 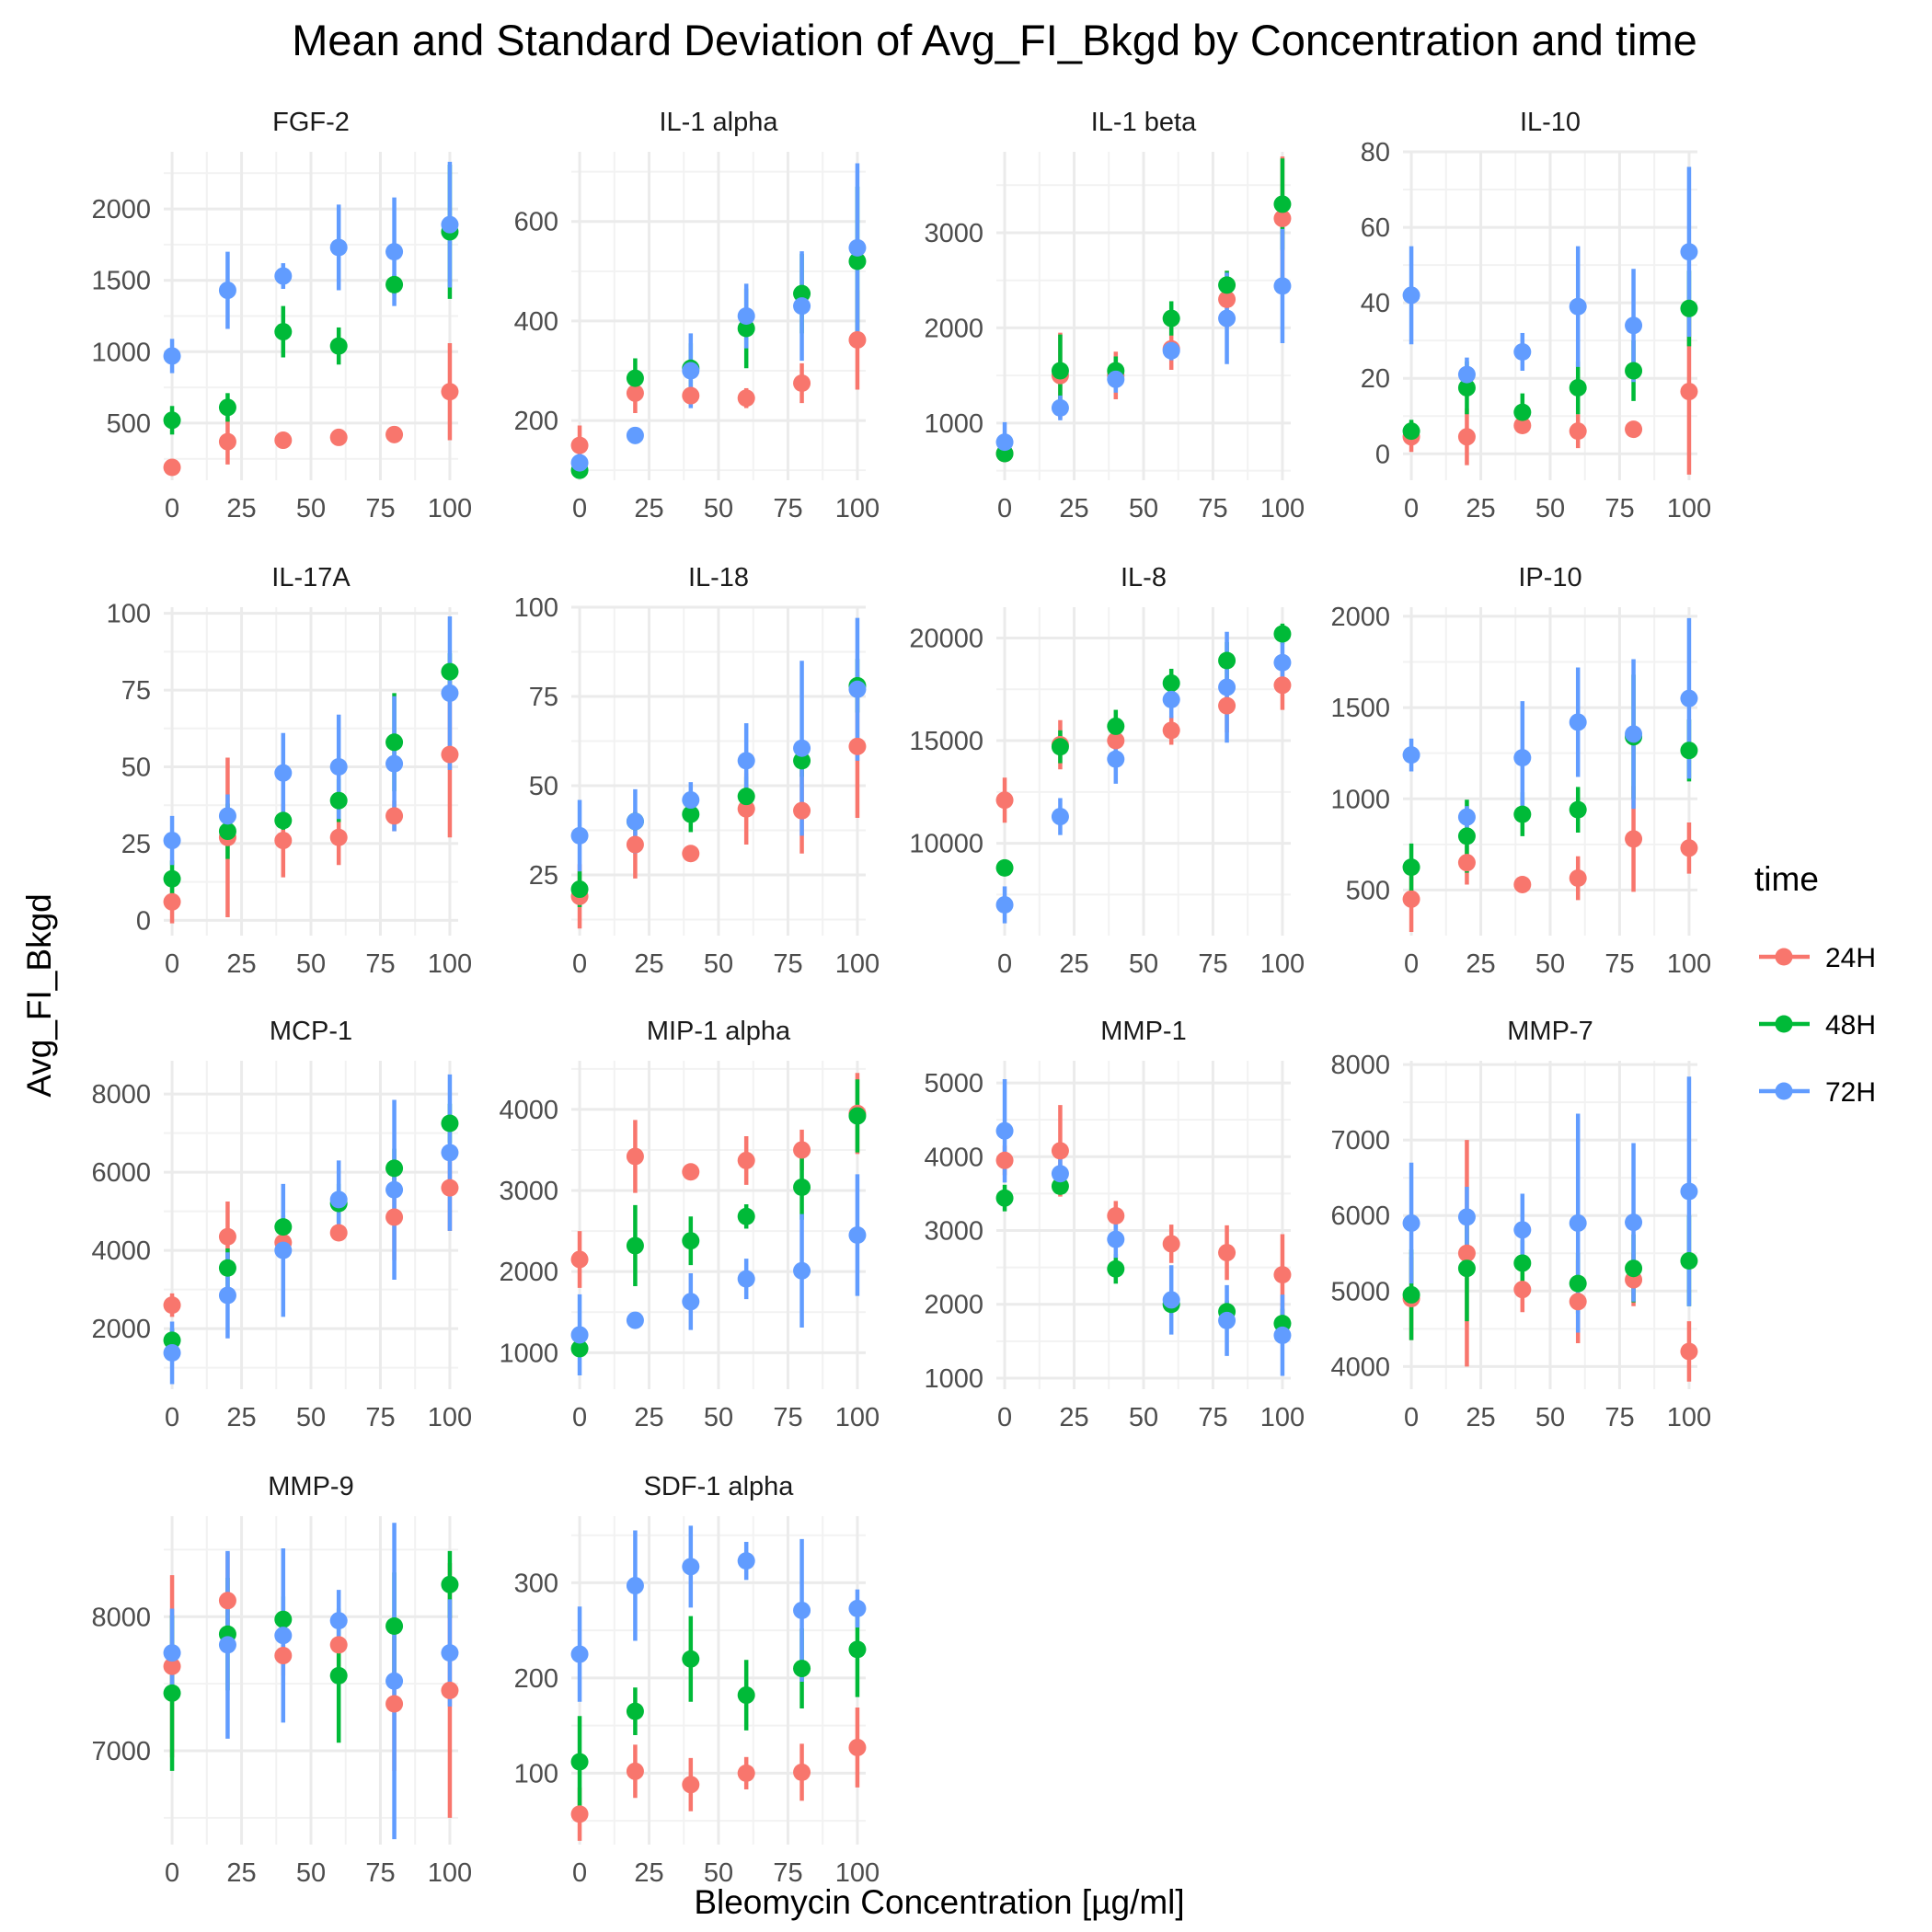 What do you see at coordinates (310, 1486) in the screenshot?
I see `facet-label: MMP-9` at bounding box center [310, 1486].